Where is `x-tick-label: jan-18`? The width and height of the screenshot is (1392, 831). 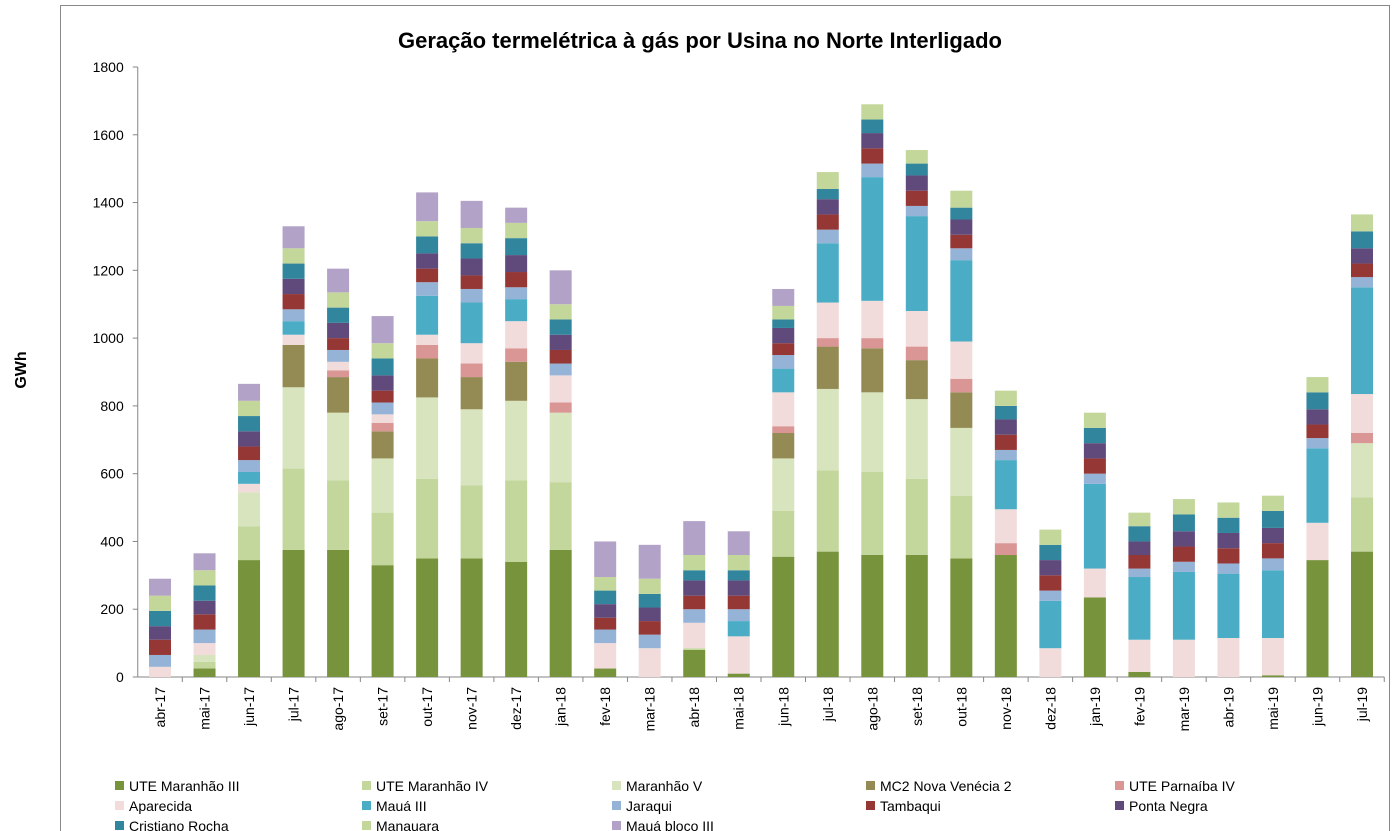 x-tick-label: jan-18 is located at coordinates (561, 707).